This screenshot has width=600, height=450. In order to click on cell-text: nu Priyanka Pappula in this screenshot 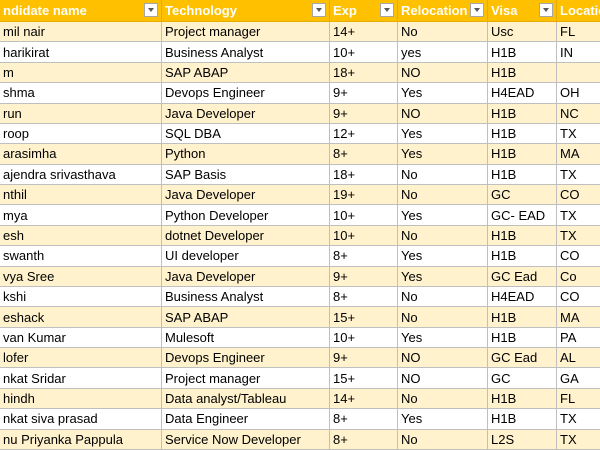, I will do `click(63, 439)`.